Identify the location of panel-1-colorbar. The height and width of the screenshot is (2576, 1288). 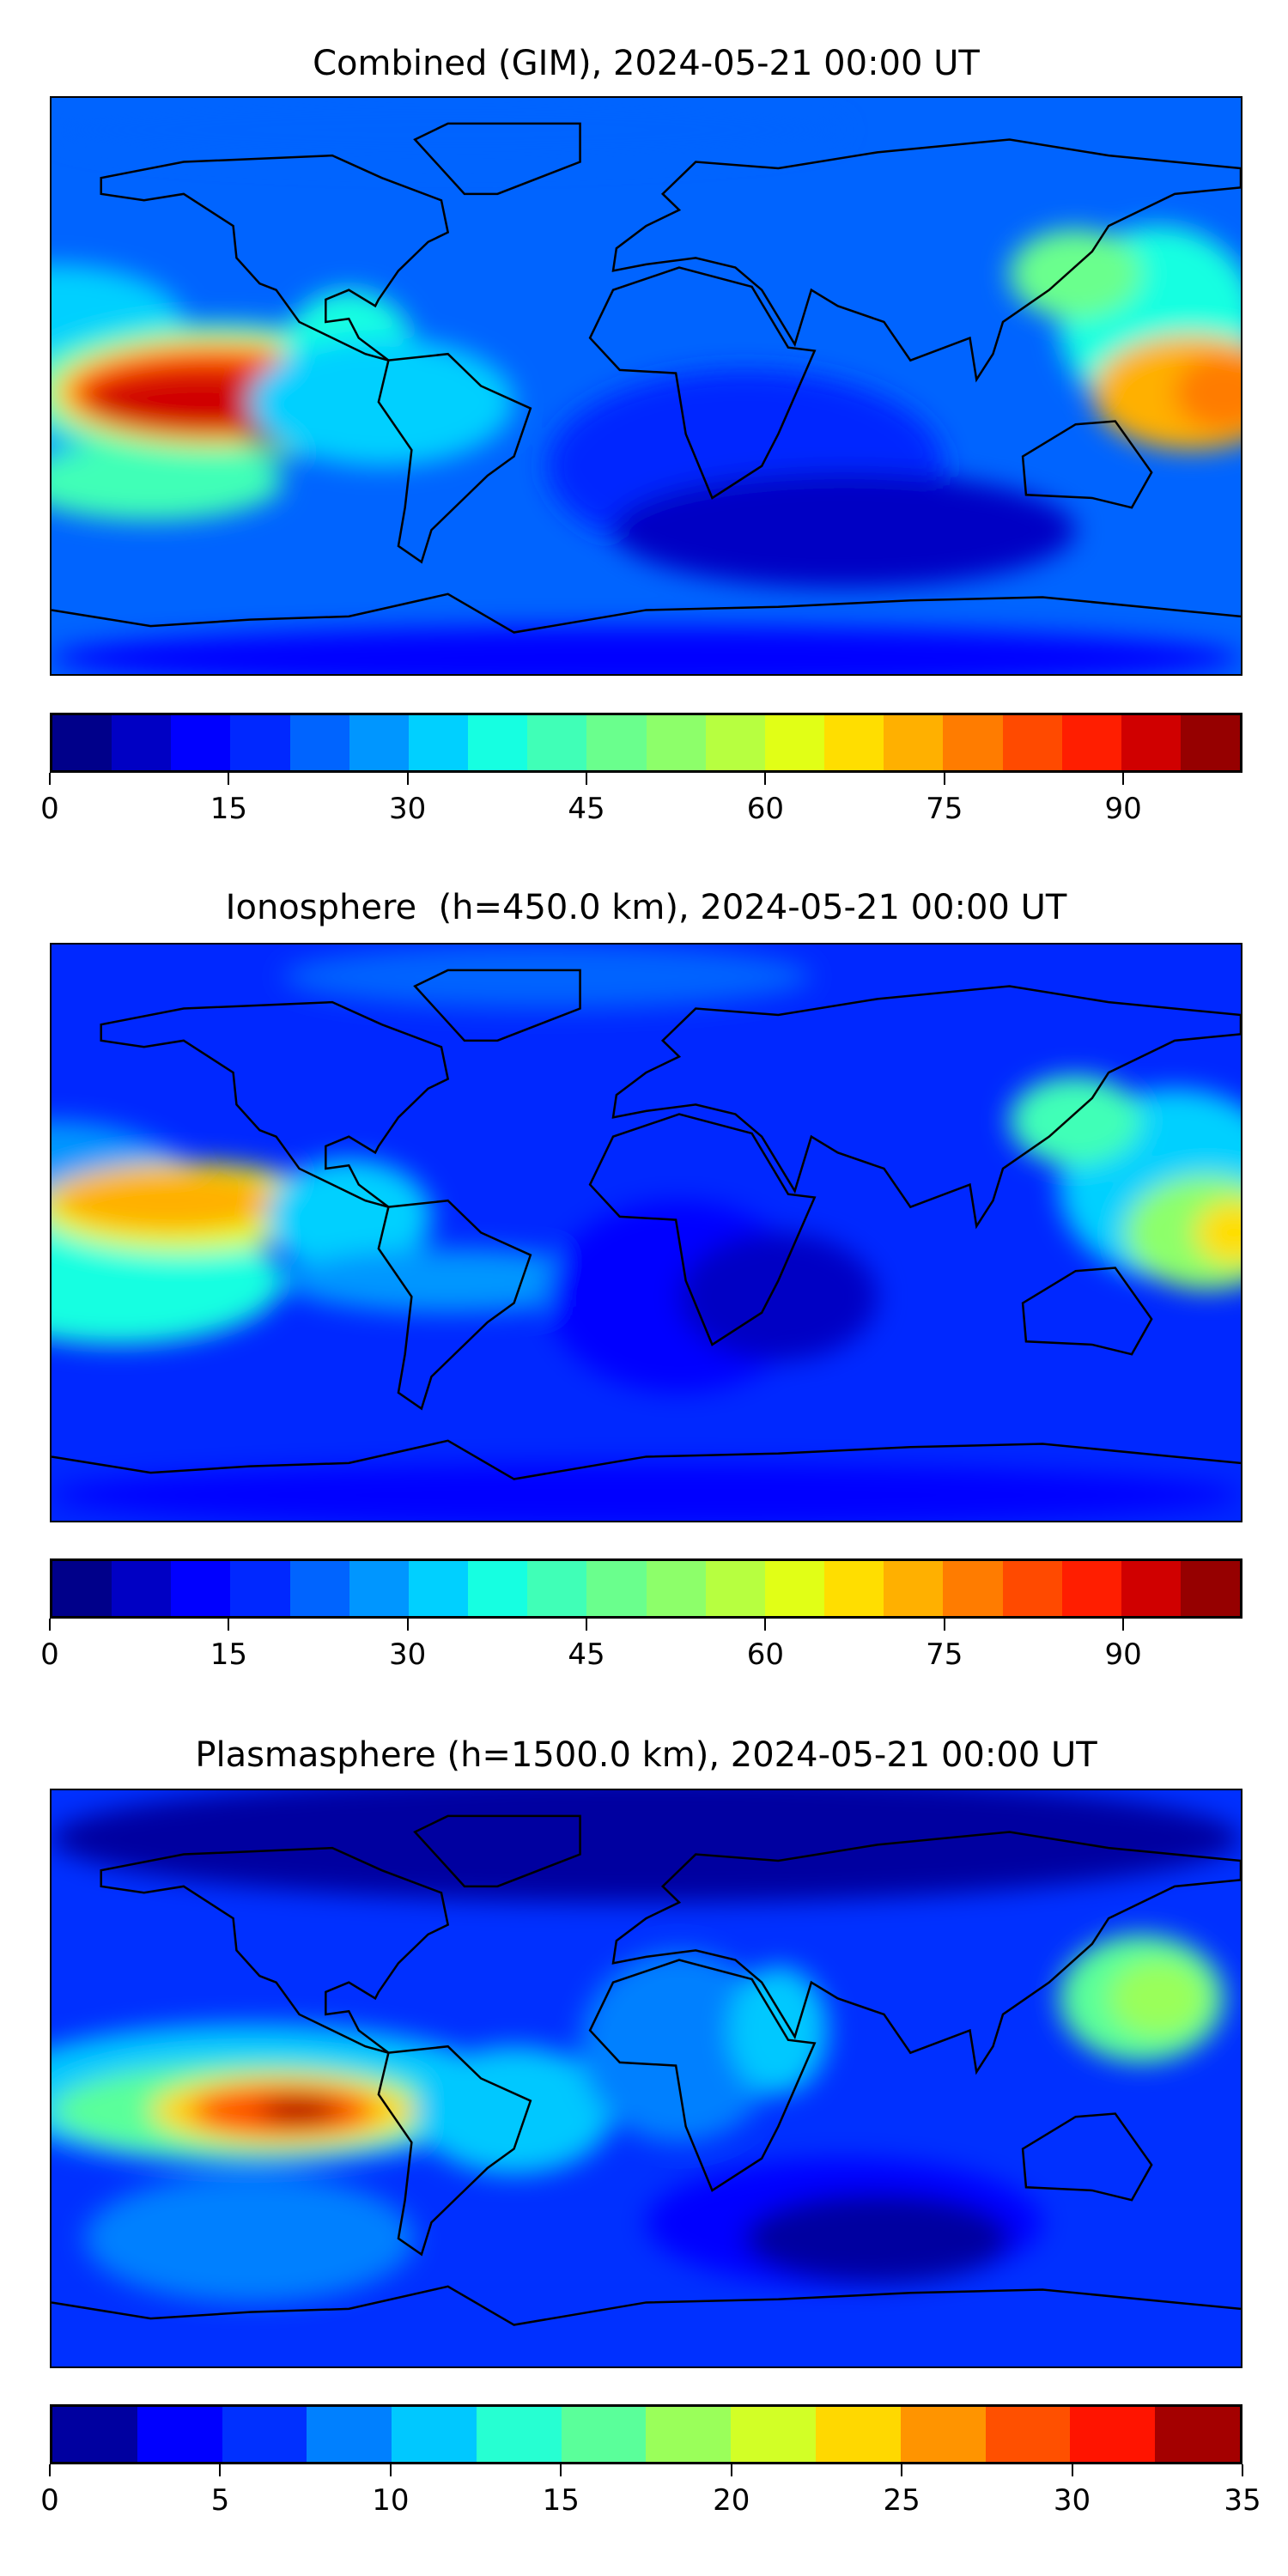
(646, 743).